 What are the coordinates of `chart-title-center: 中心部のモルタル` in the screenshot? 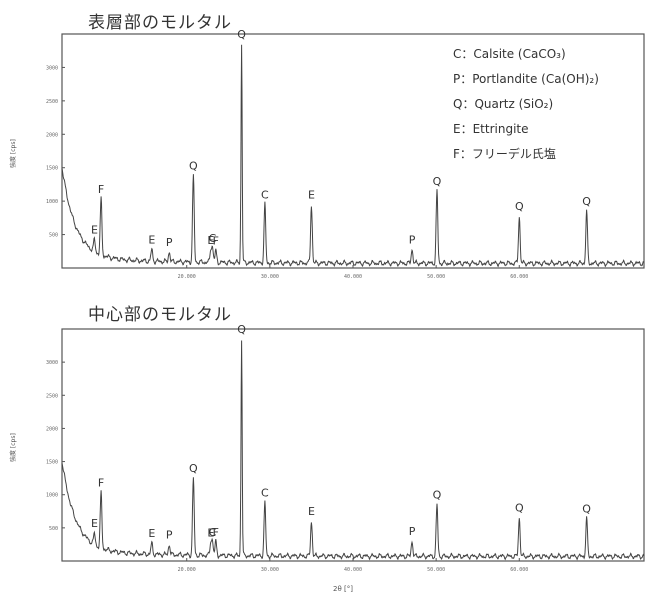 It's located at (160, 315).